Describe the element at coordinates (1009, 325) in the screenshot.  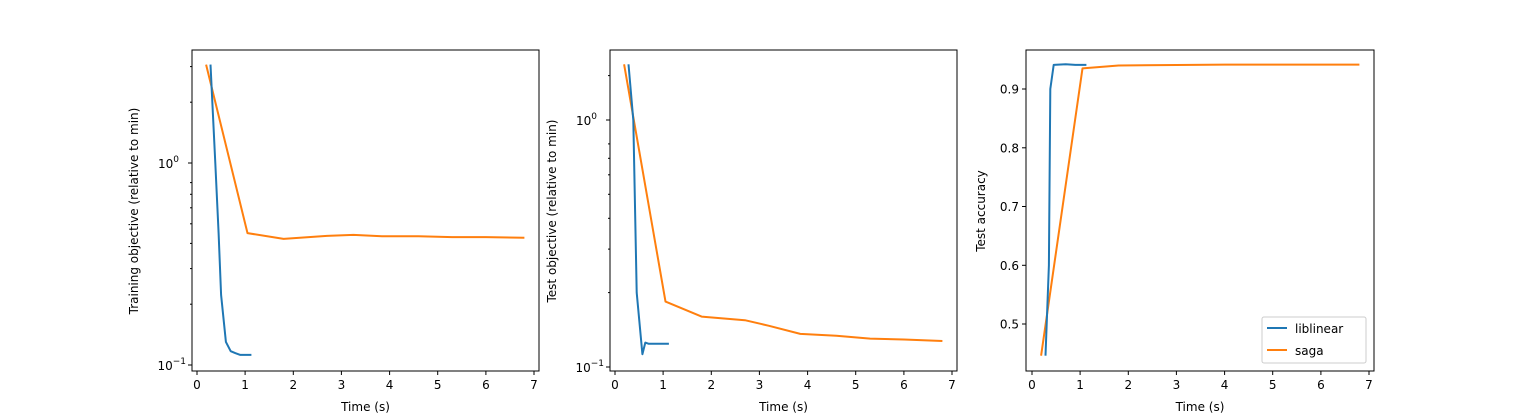
I see `y-tick-label: 0.5` at that location.